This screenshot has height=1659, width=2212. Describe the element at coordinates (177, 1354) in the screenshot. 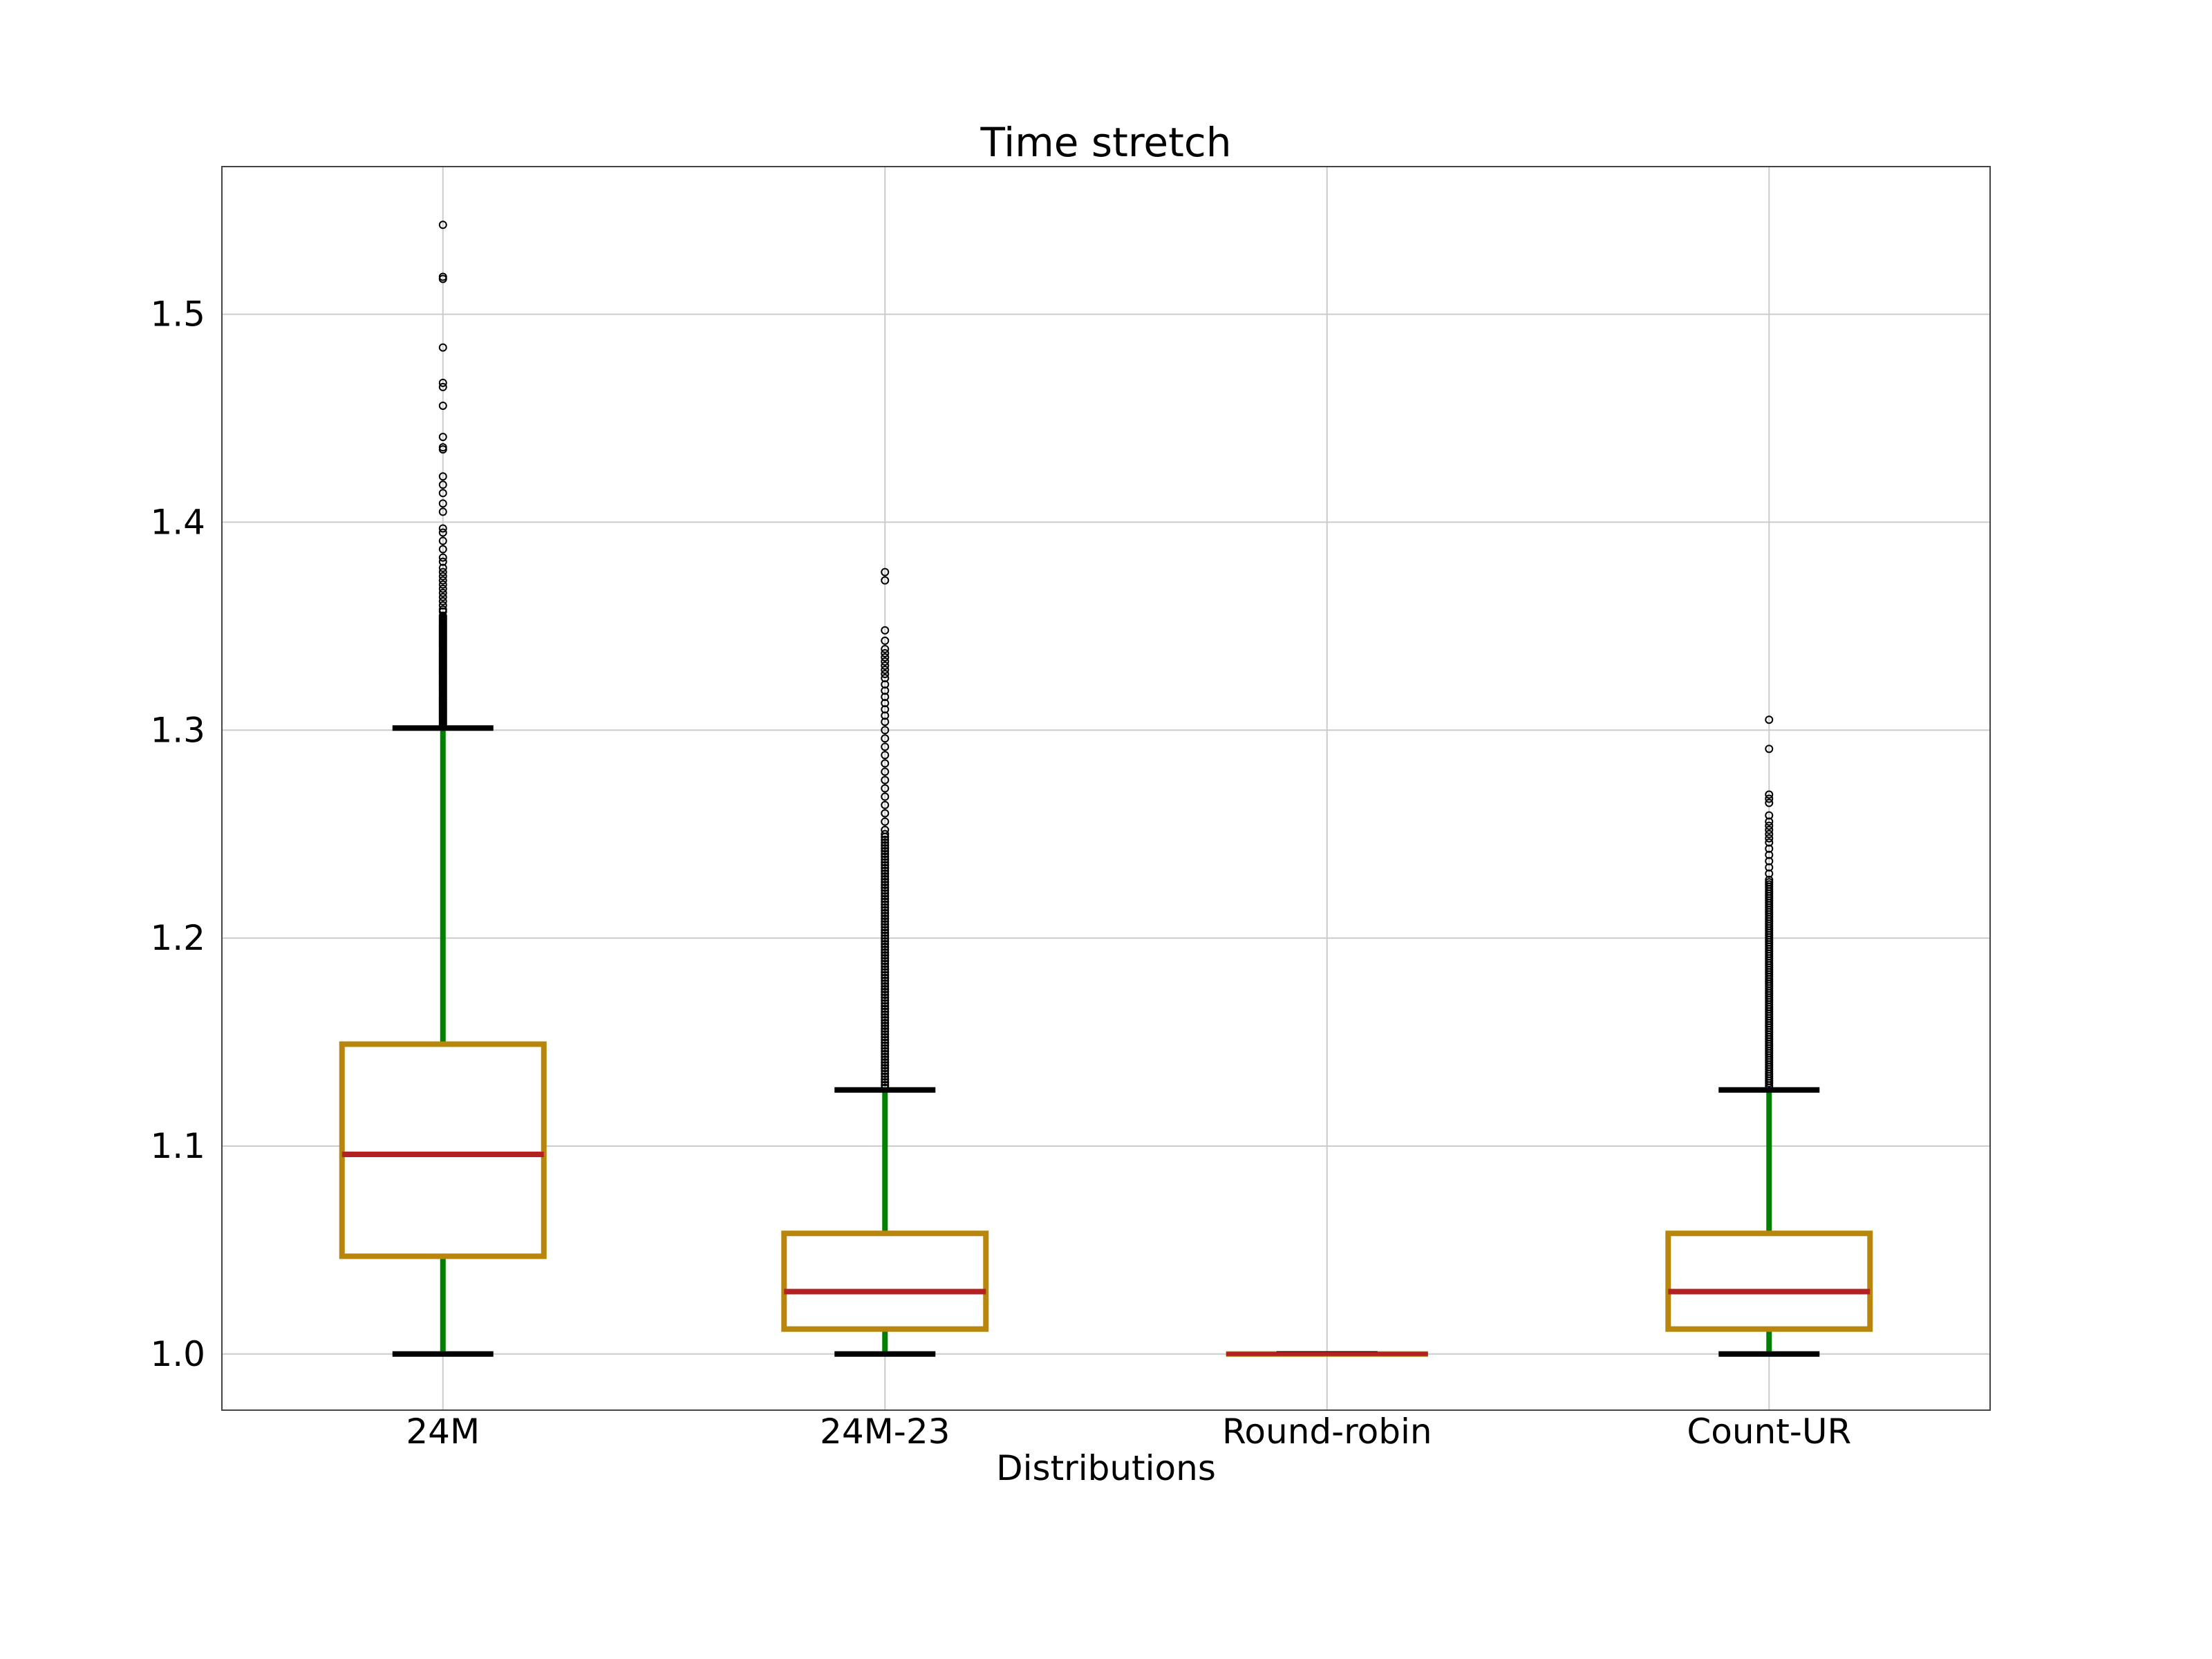

I see `y-tick-label: 1.0` at that location.